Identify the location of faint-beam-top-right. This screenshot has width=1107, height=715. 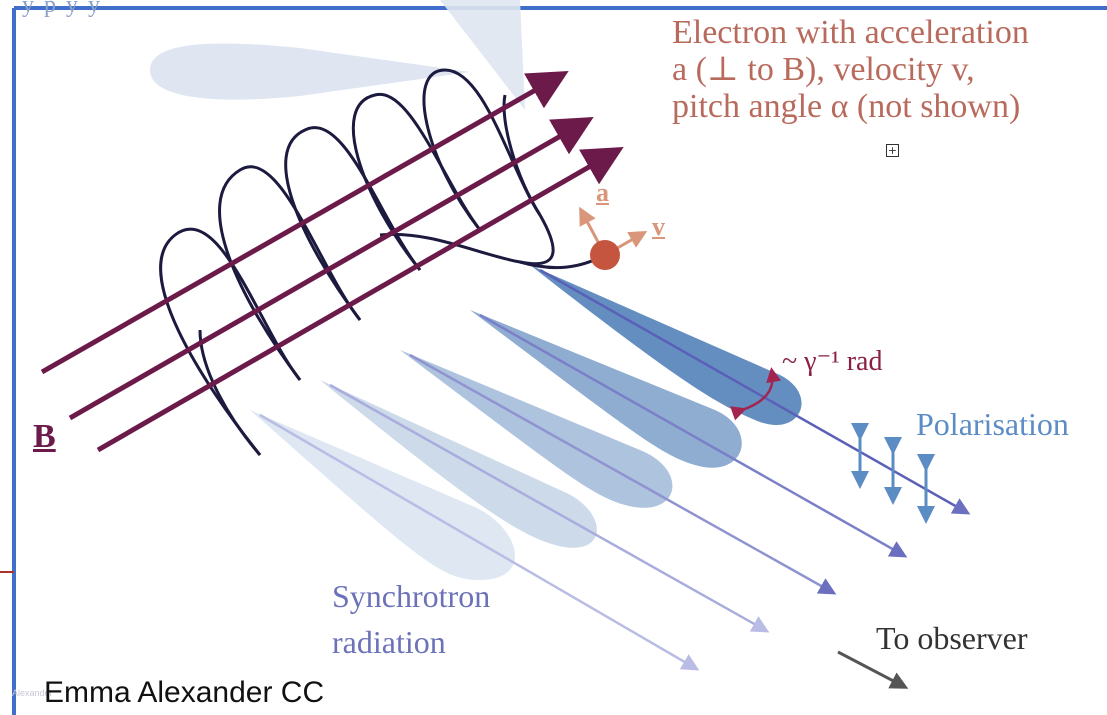
(482, 55).